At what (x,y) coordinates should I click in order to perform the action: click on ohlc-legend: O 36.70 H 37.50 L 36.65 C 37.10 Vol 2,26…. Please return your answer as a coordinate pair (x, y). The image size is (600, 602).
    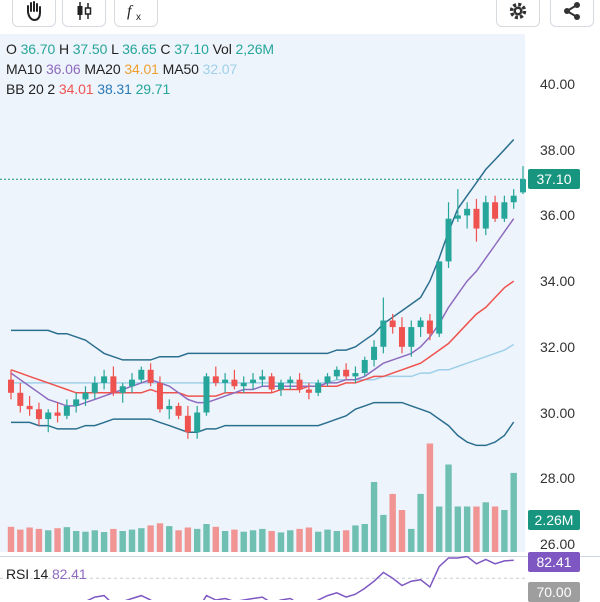
    Looking at the image, I should click on (140, 49).